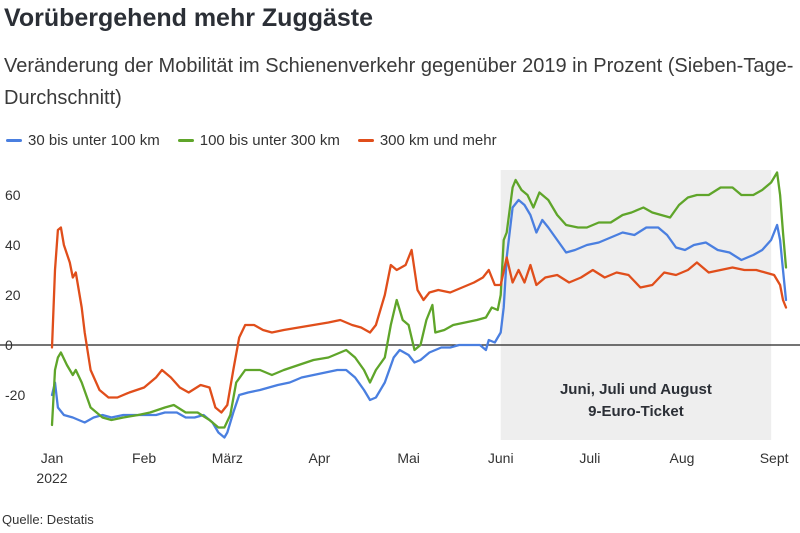 The width and height of the screenshot is (800, 533). I want to click on x-tick-year-label: 2022, so click(51, 478).